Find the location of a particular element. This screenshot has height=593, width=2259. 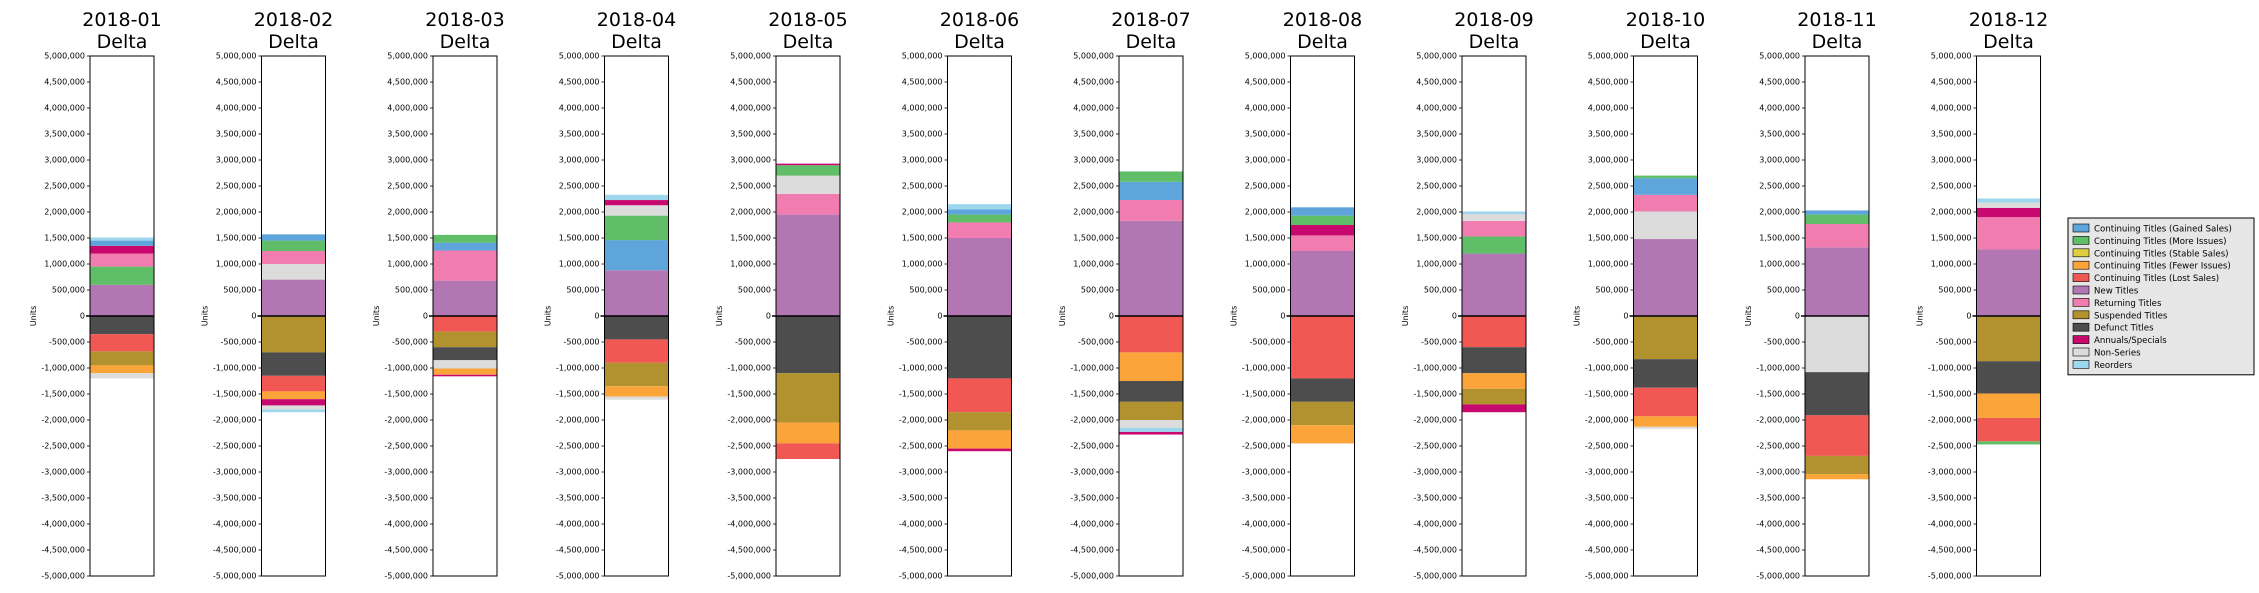

legend-label: Annuals/Specials is located at coordinates (2130, 341).